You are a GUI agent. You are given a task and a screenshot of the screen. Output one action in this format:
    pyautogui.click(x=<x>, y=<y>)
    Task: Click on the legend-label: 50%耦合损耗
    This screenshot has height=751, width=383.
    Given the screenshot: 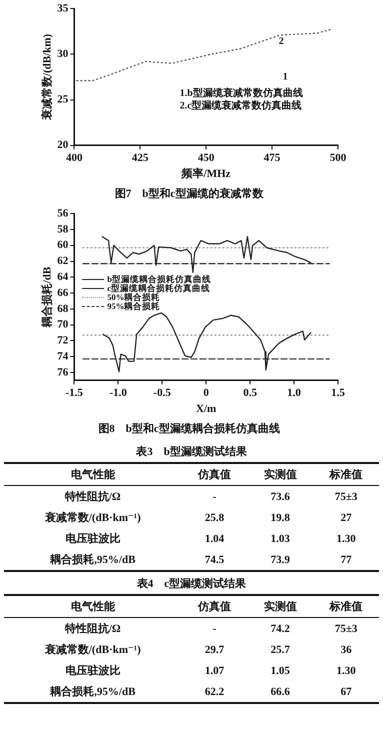 What is the action you would take?
    pyautogui.click(x=133, y=297)
    